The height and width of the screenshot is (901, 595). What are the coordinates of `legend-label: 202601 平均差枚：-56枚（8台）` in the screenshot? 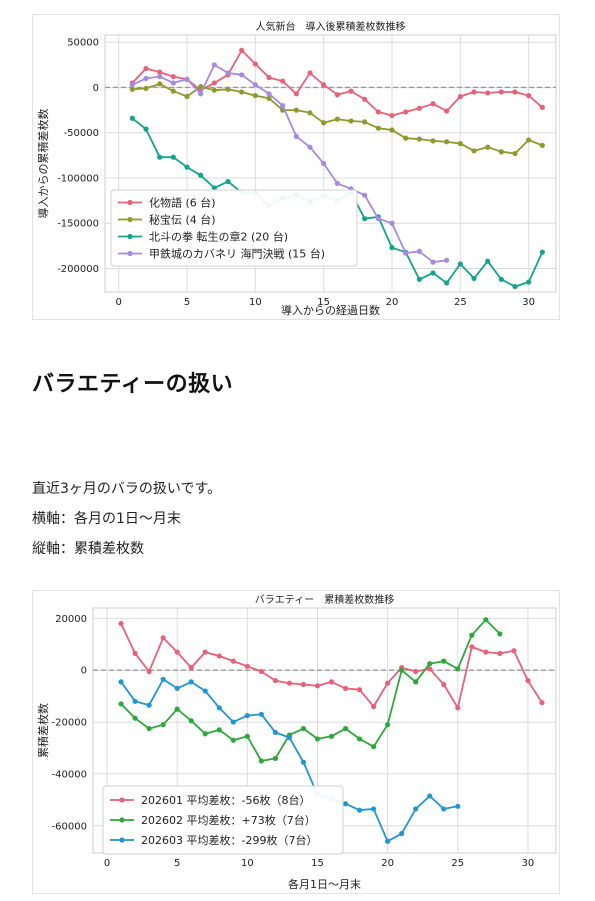 It's located at (225, 800).